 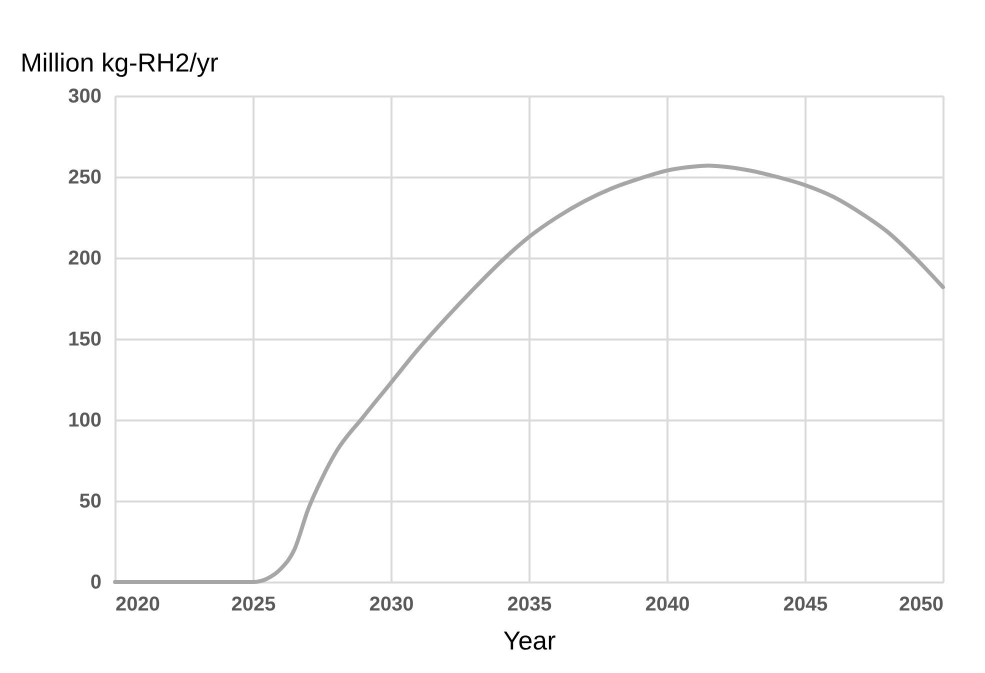 What do you see at coordinates (85, 421) in the screenshot?
I see `y-tick-label: 100` at bounding box center [85, 421].